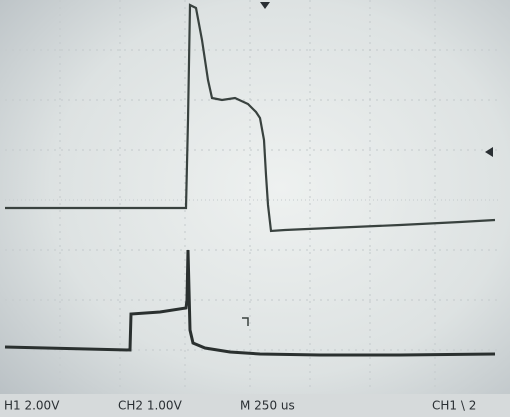  Describe the element at coordinates (267, 406) in the screenshot. I see `timebase: M 250 us` at that location.